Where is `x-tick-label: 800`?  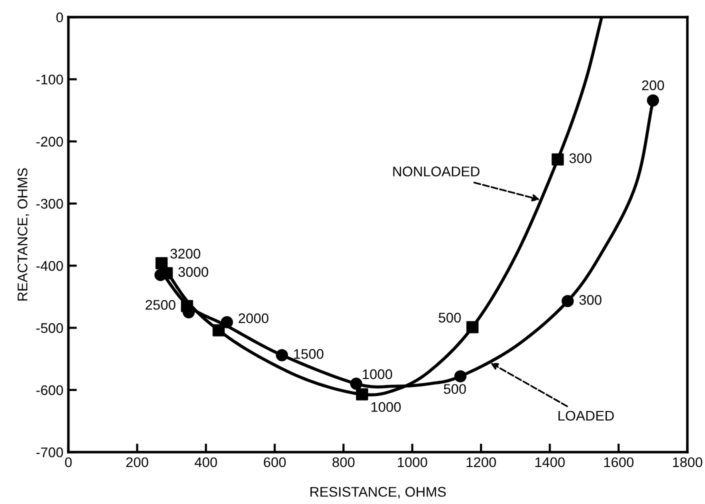
x-tick-label: 800 is located at coordinates (343, 462).